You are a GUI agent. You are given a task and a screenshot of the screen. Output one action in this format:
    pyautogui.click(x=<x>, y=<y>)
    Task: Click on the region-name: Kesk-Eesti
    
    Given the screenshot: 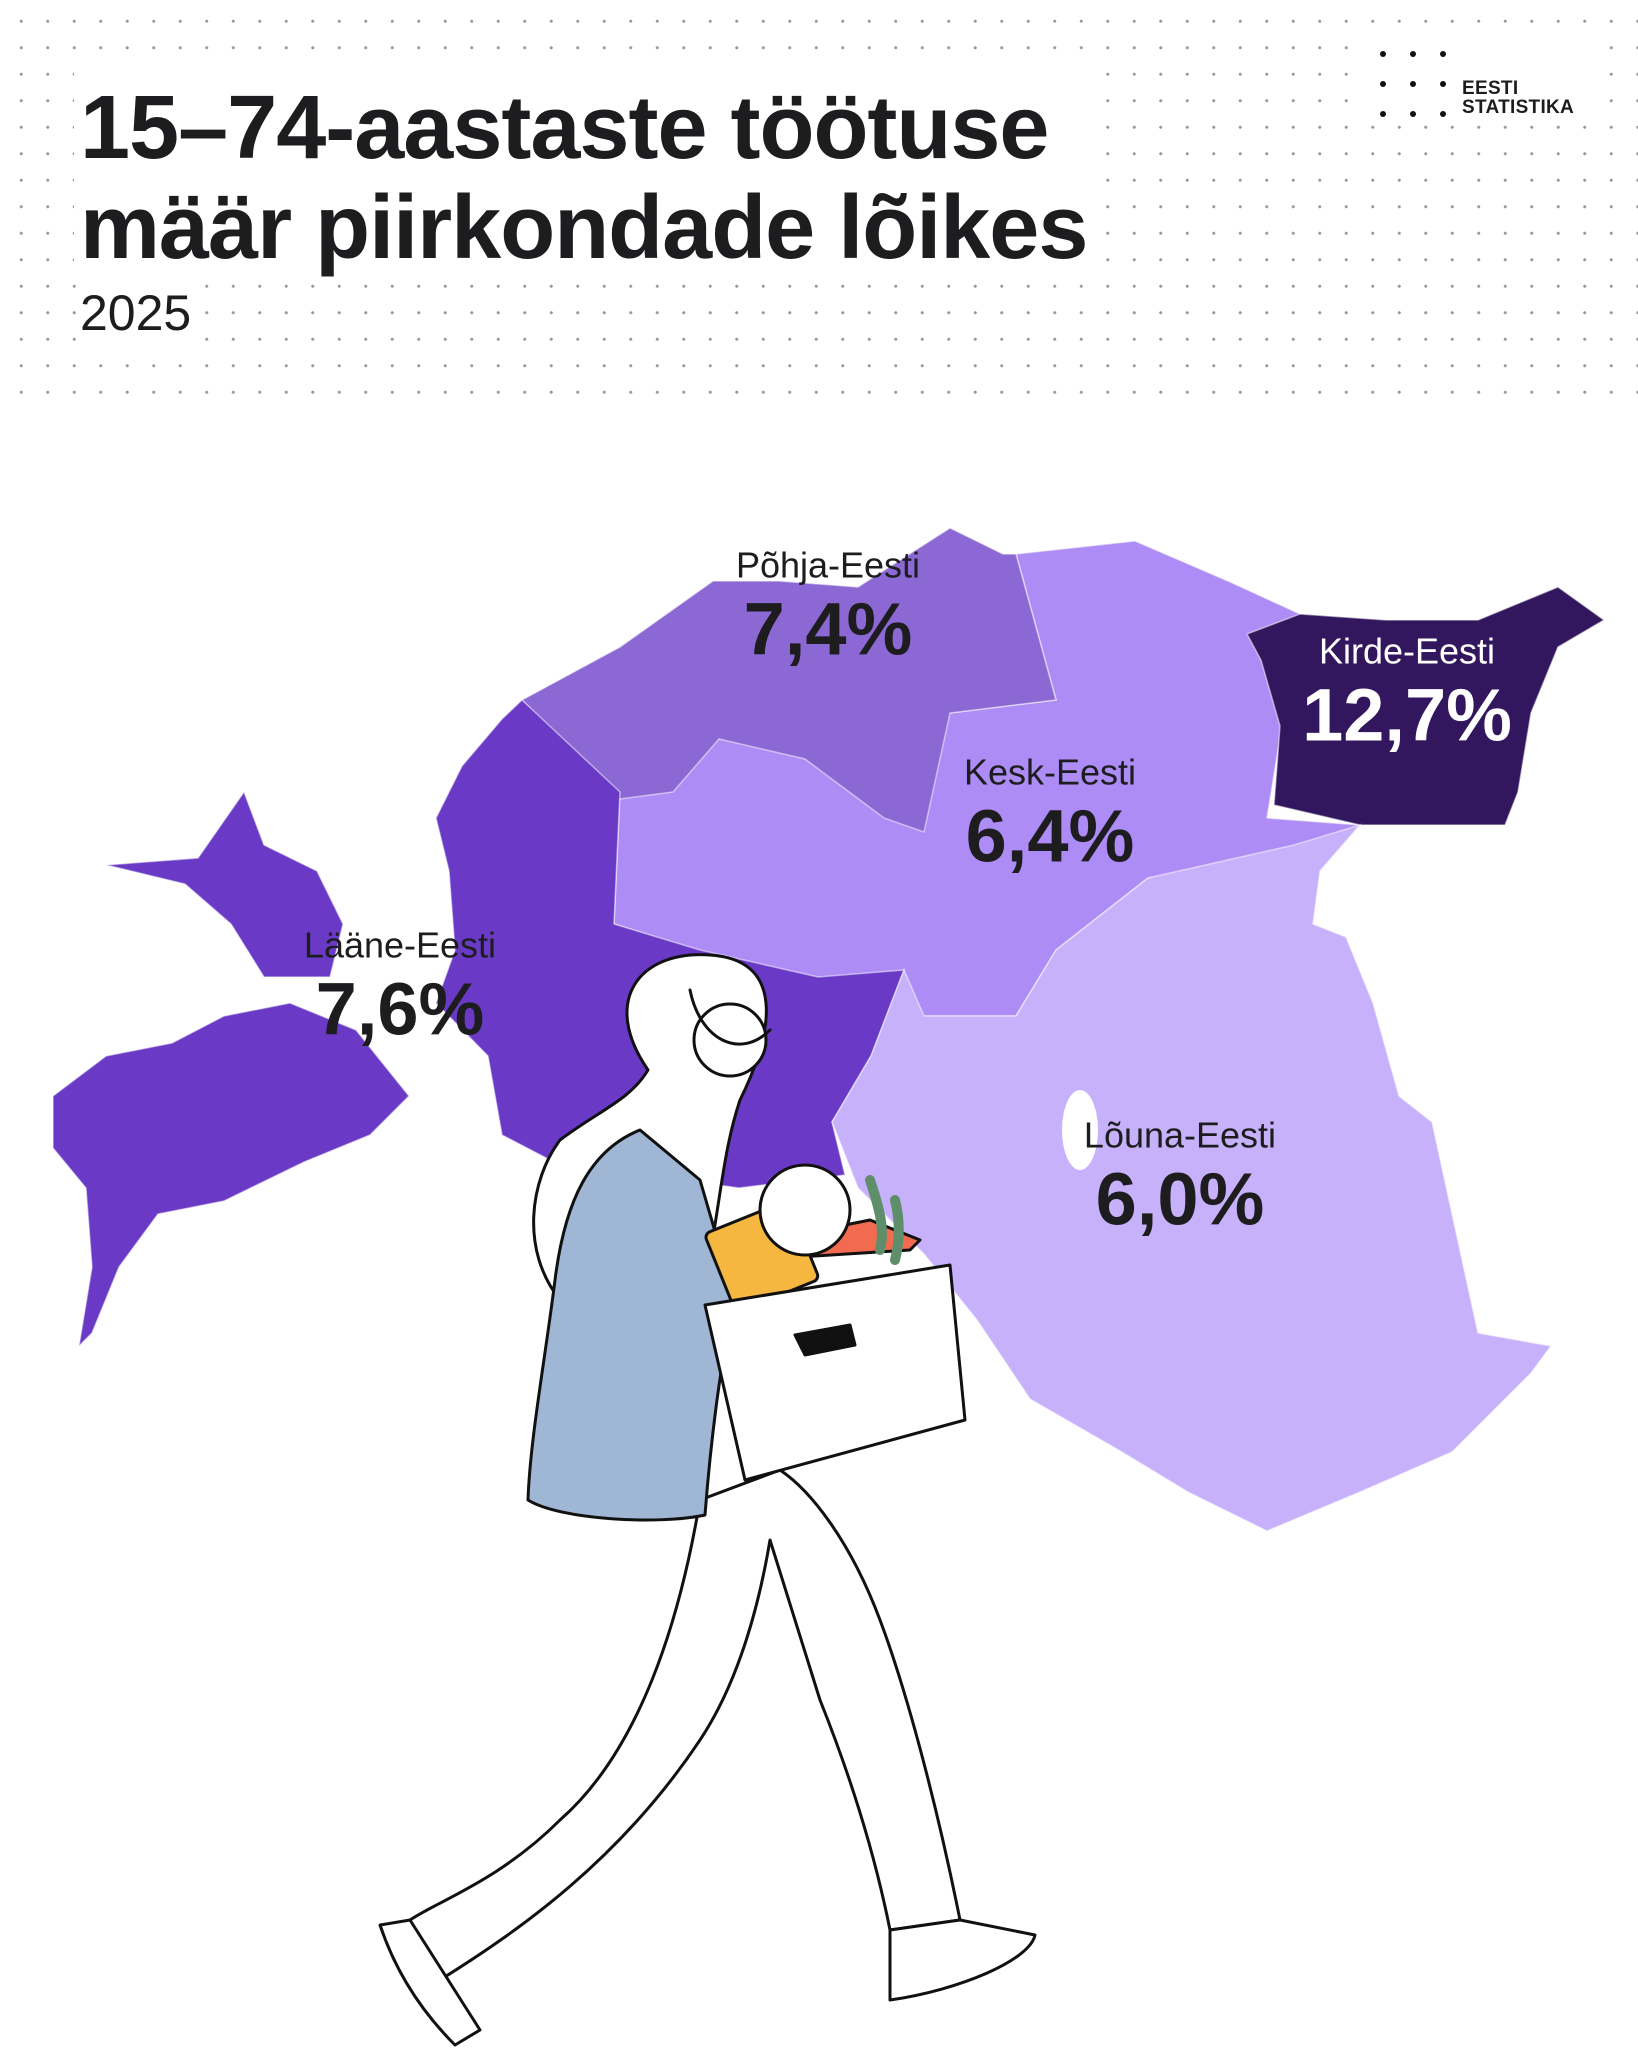 What is the action you would take?
    pyautogui.click(x=1050, y=772)
    